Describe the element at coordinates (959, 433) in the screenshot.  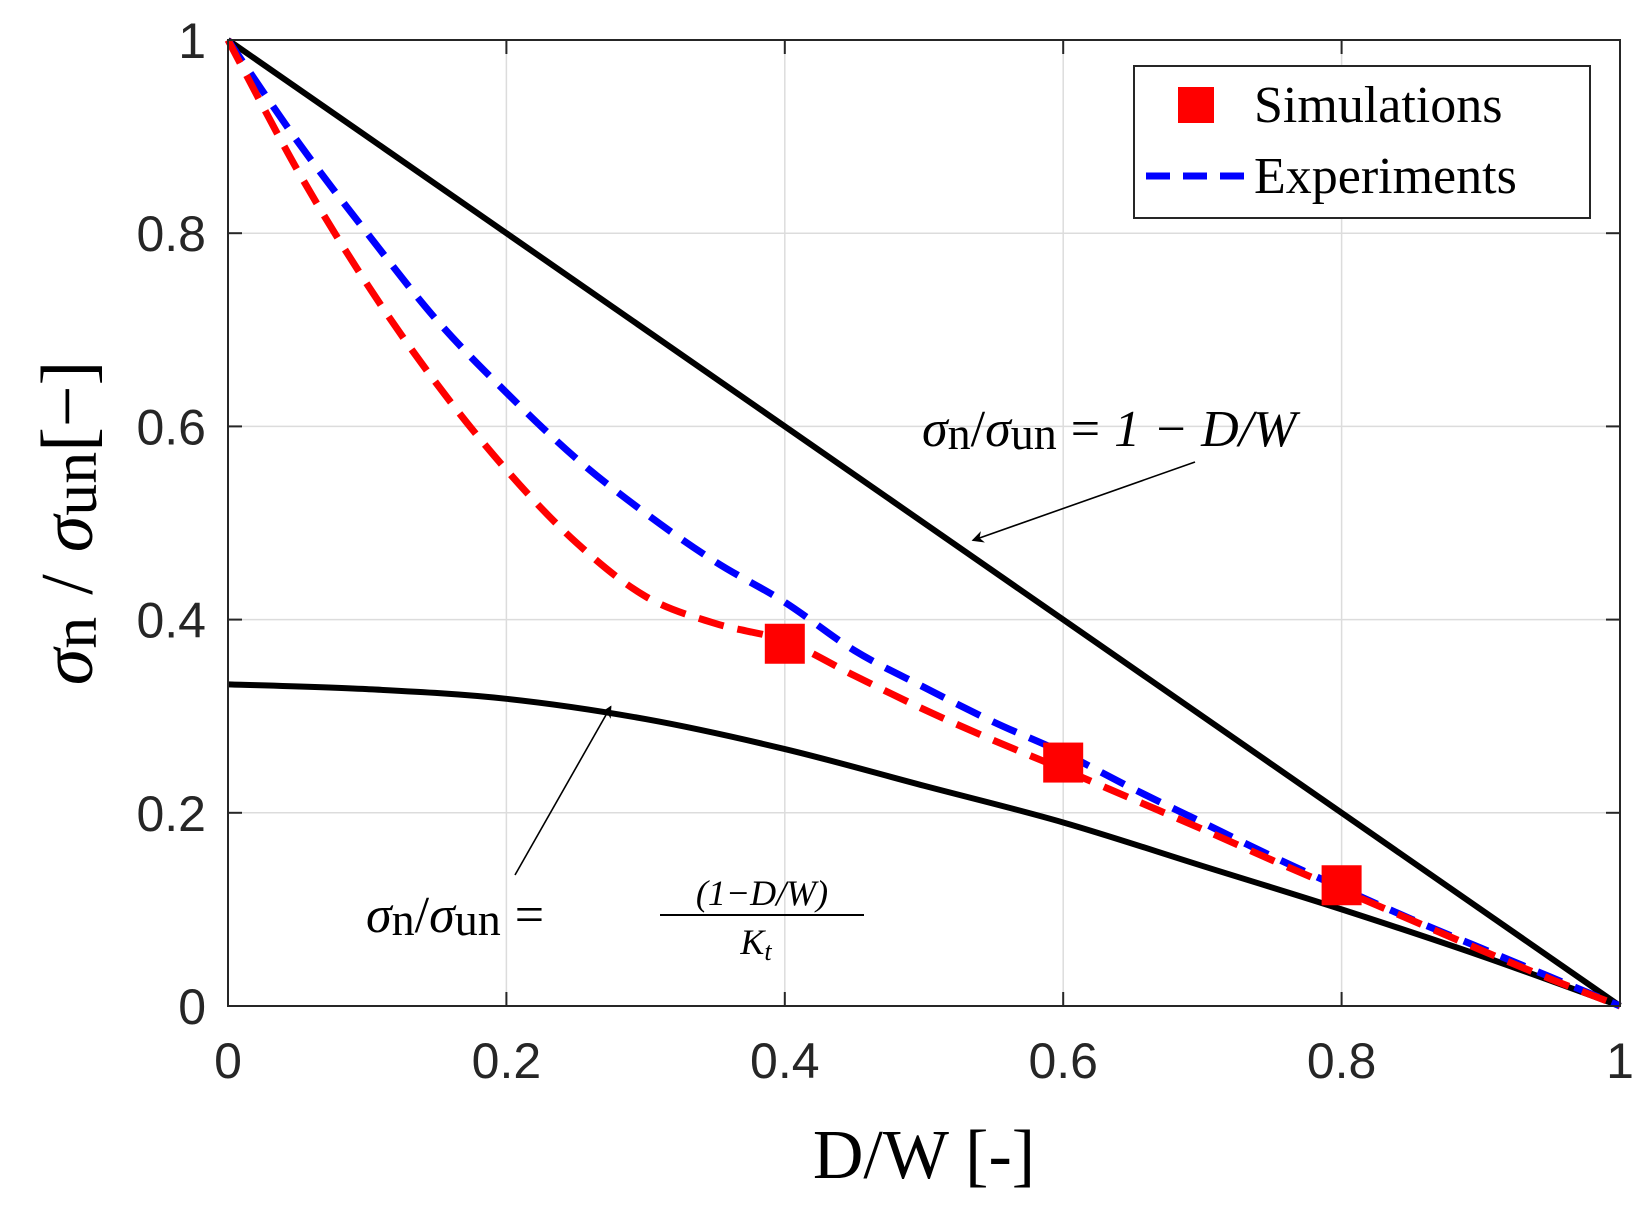
I see `ann-linear-sub1: n` at that location.